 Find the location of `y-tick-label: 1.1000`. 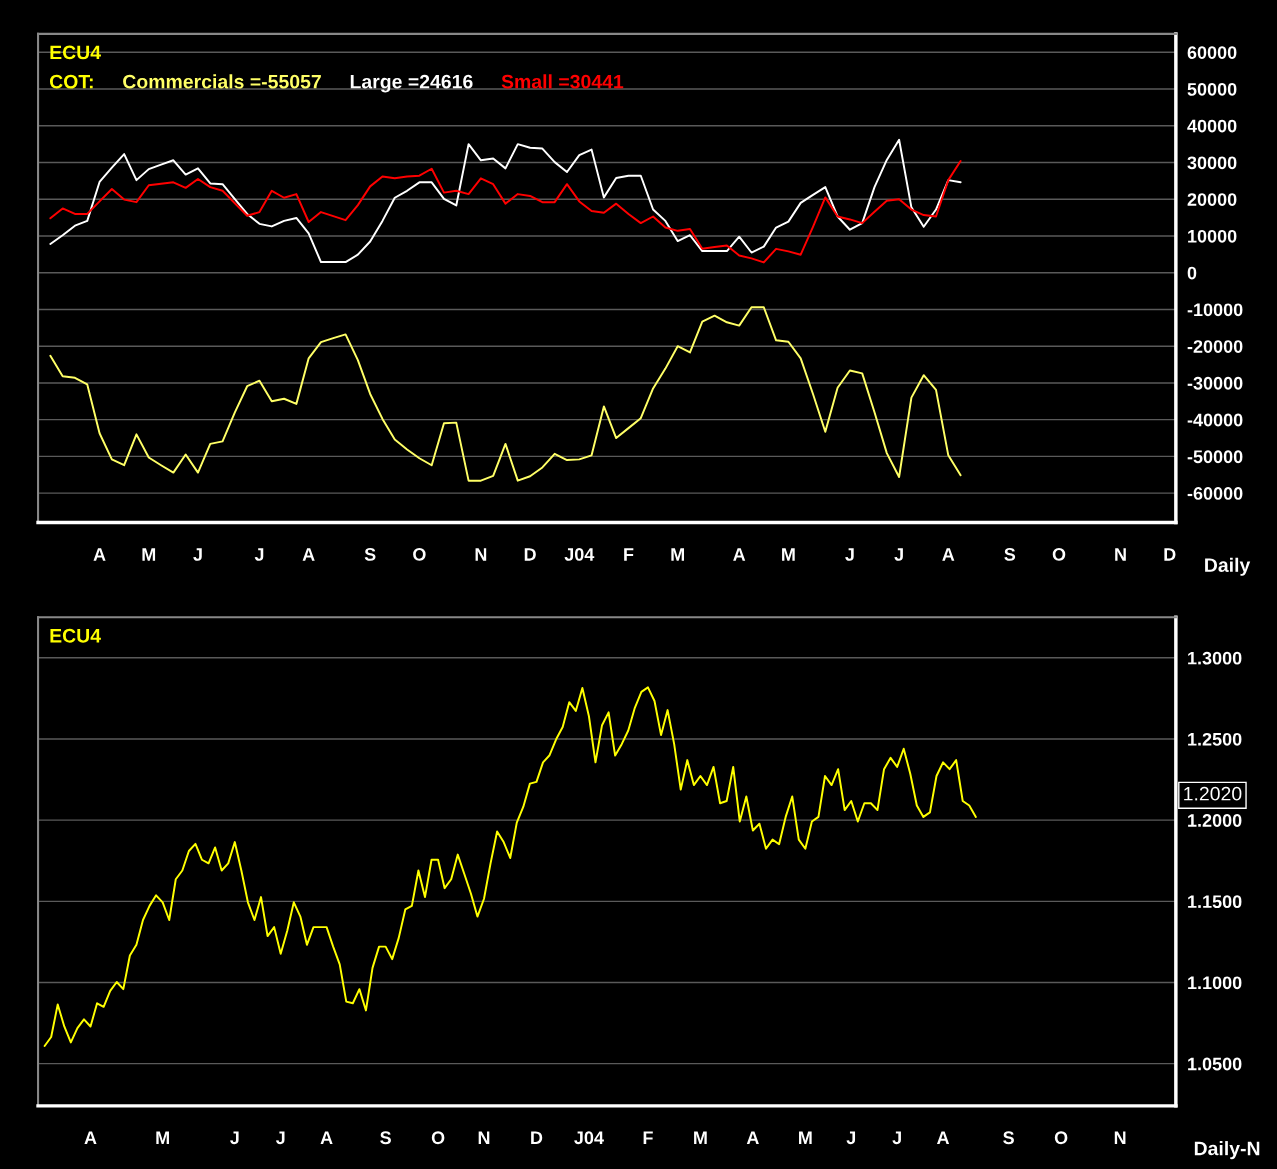

y-tick-label: 1.1000 is located at coordinates (1215, 983).